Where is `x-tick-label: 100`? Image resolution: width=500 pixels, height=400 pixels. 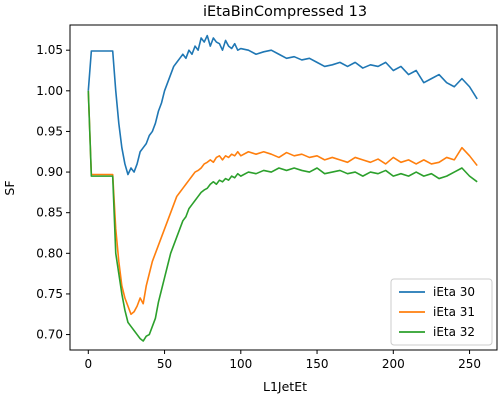
x-tick-label: 100 is located at coordinates (240, 364).